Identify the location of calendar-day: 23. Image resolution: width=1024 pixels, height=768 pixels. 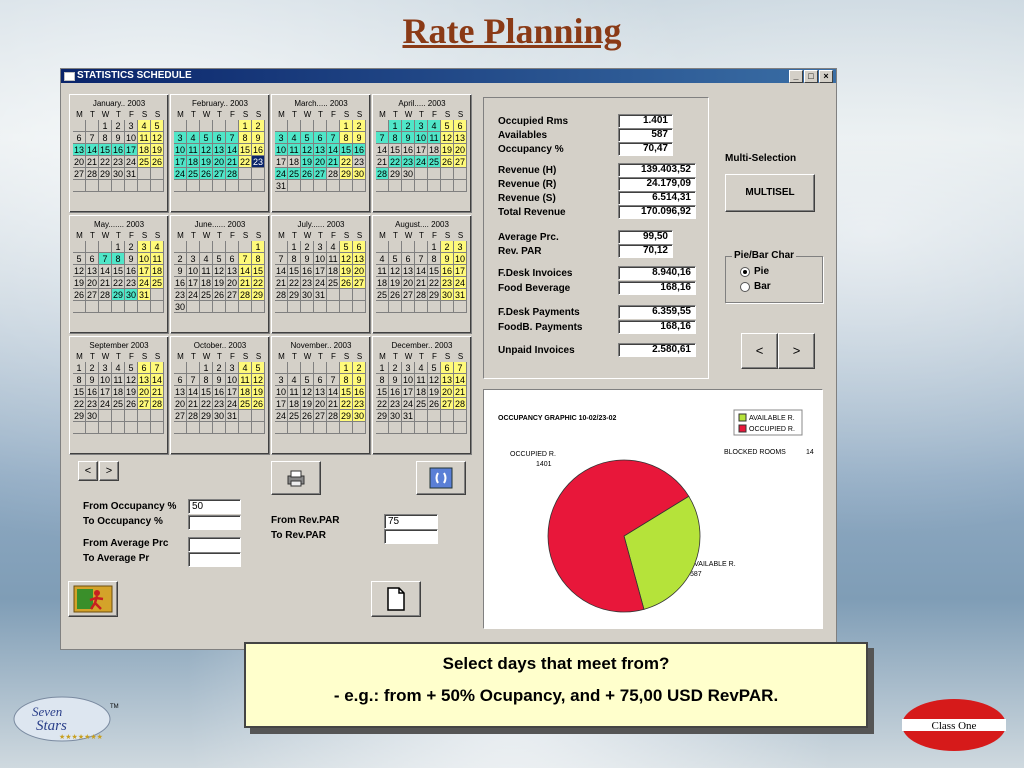
(219, 404).